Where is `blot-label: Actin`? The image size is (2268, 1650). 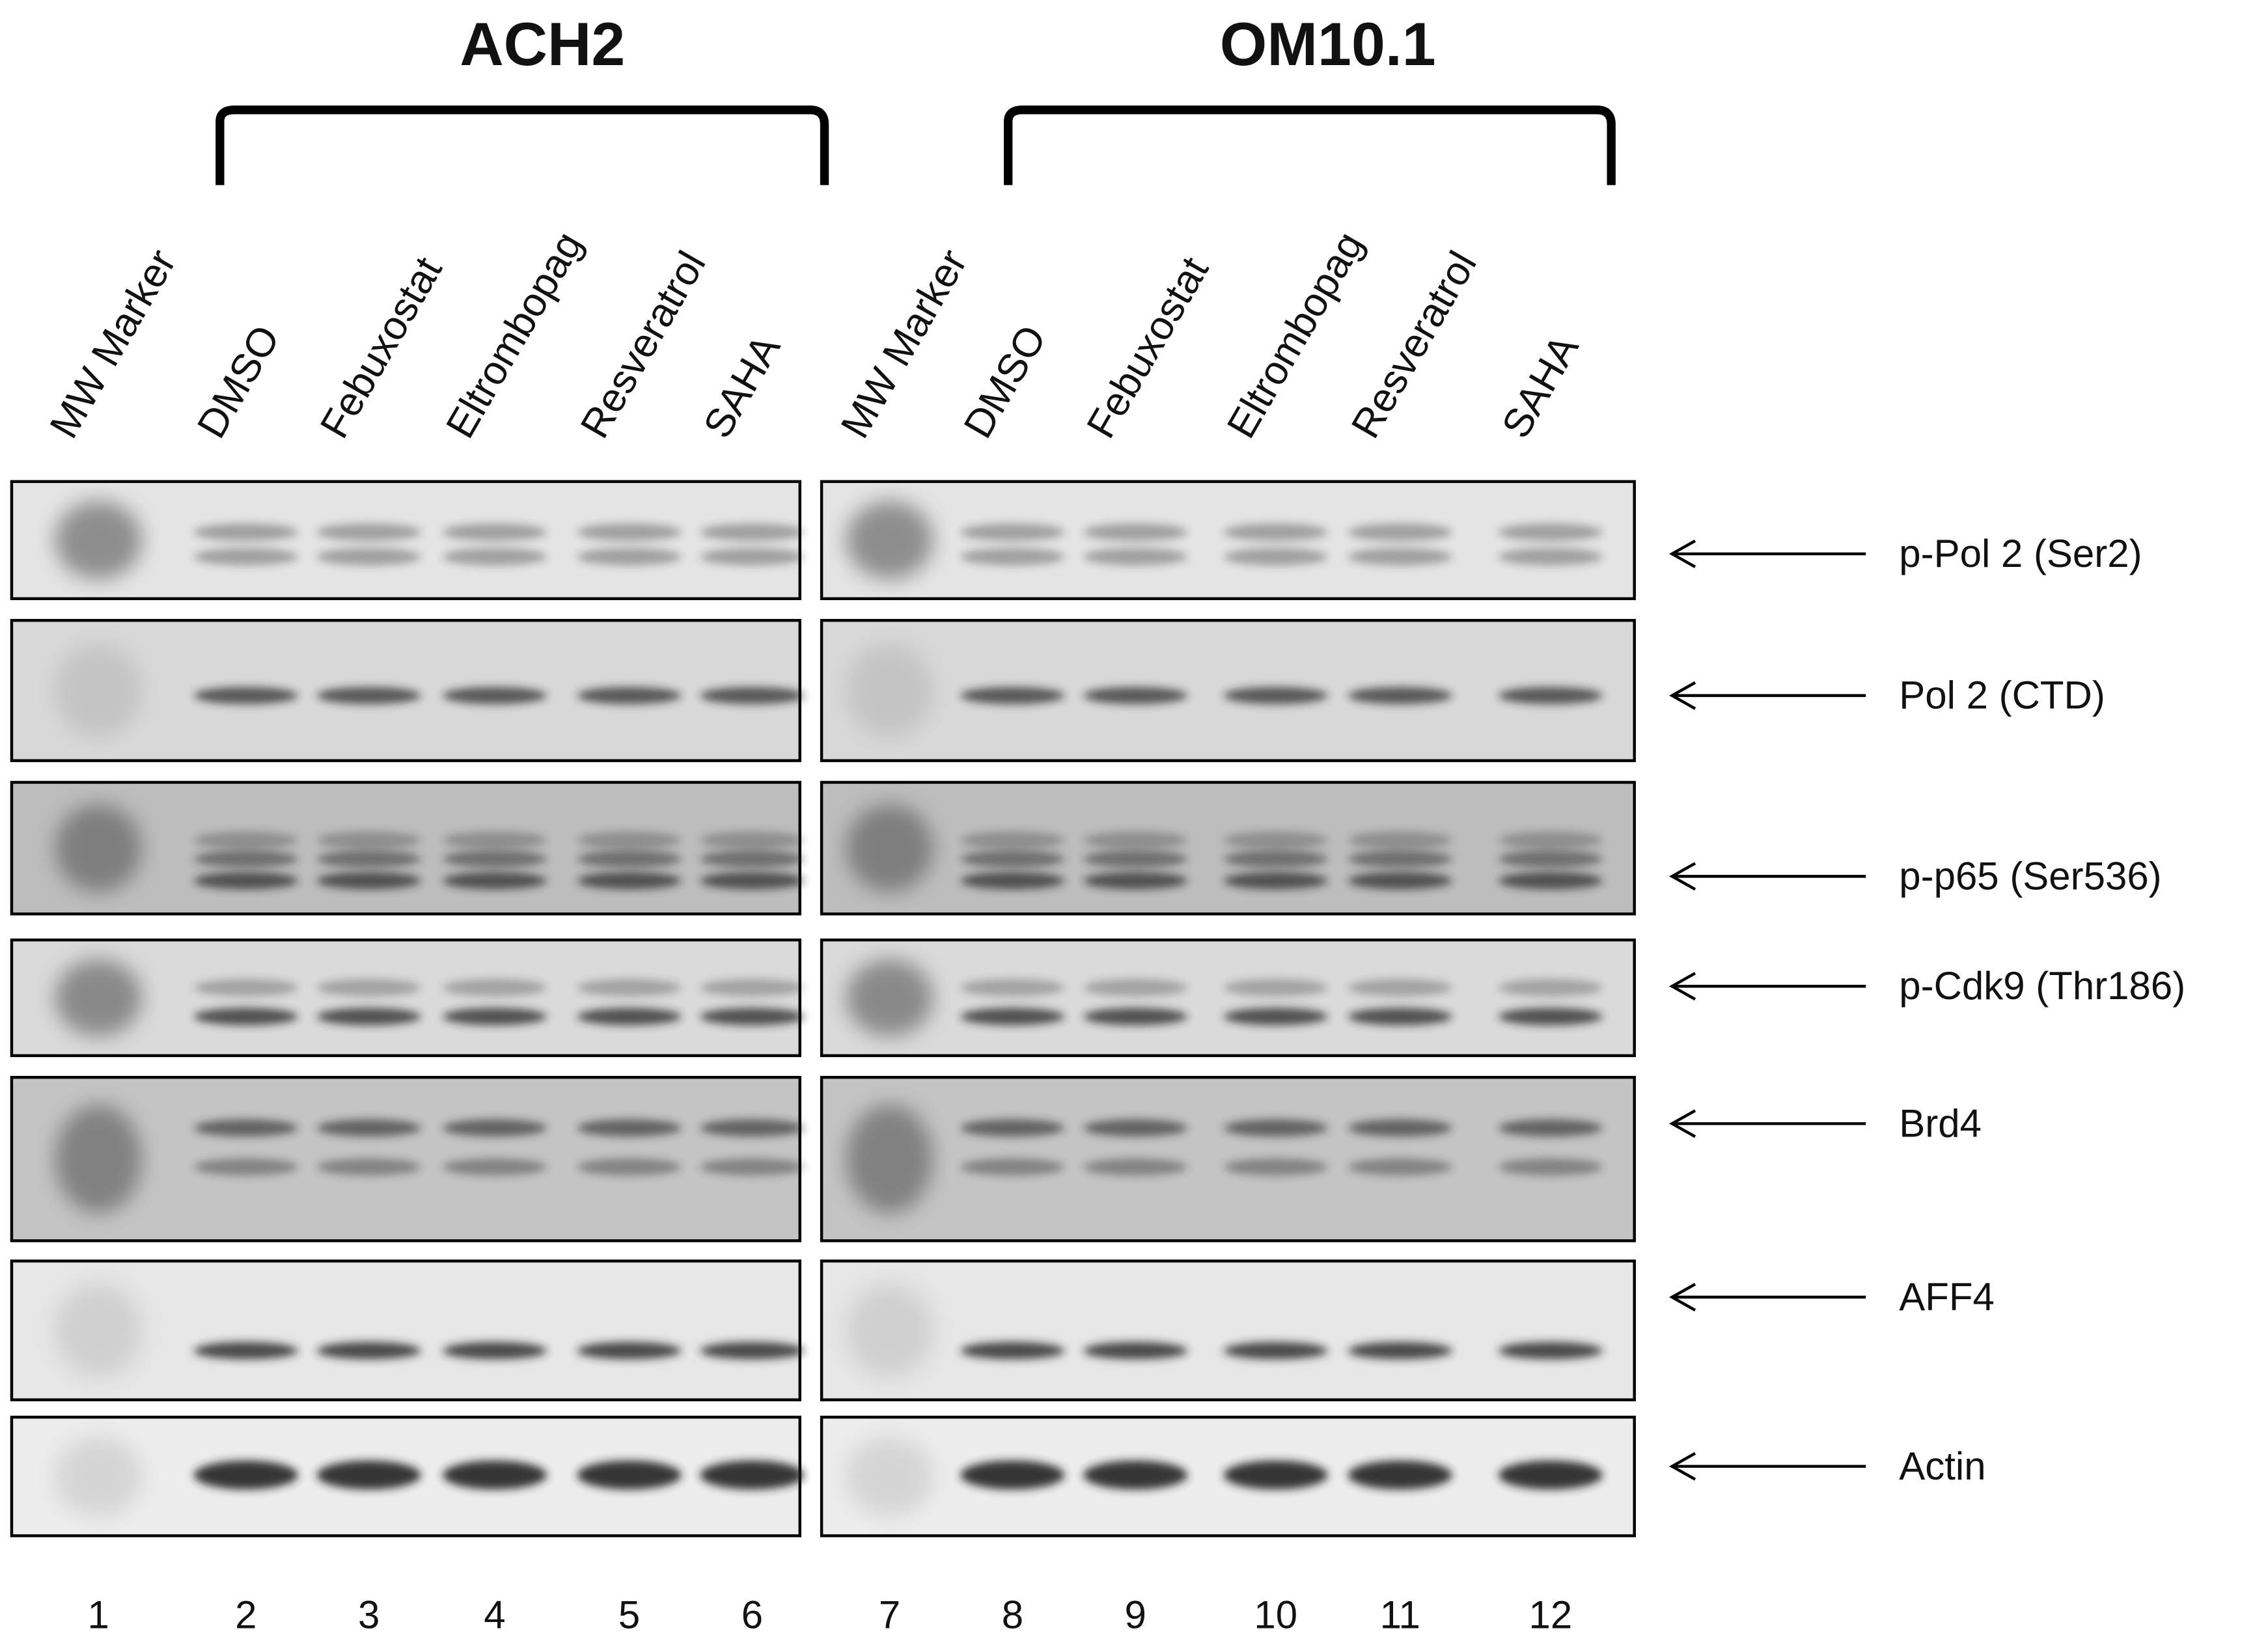
blot-label: Actin is located at coordinates (1942, 1466).